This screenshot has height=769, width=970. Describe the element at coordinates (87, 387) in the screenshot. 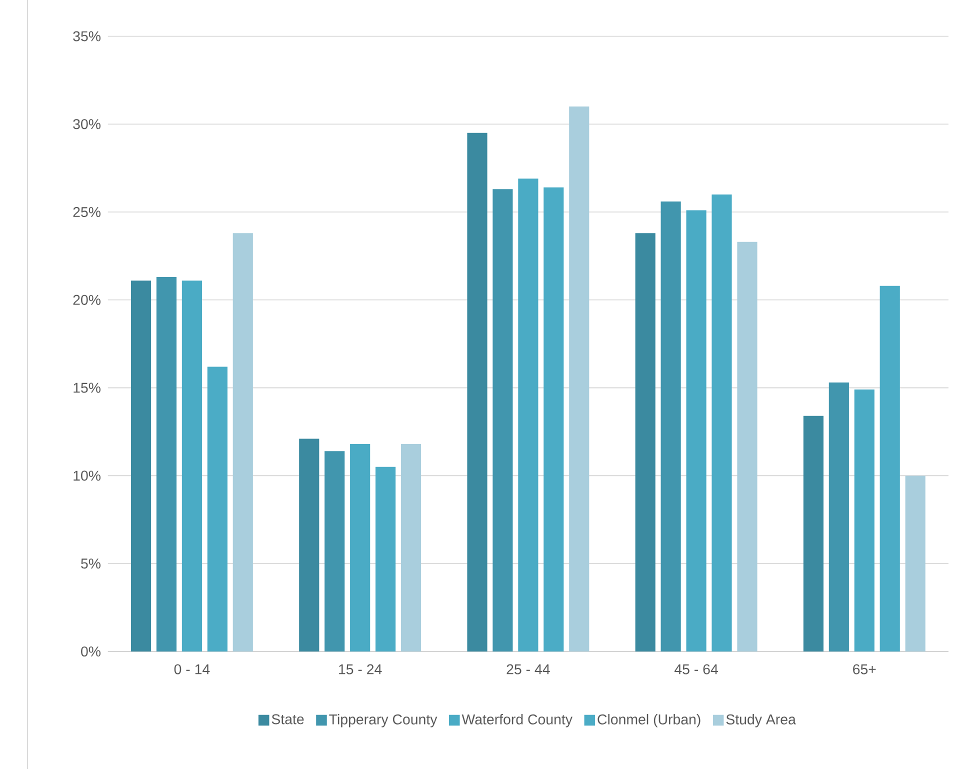

I see `y-tick-label: 15%` at that location.